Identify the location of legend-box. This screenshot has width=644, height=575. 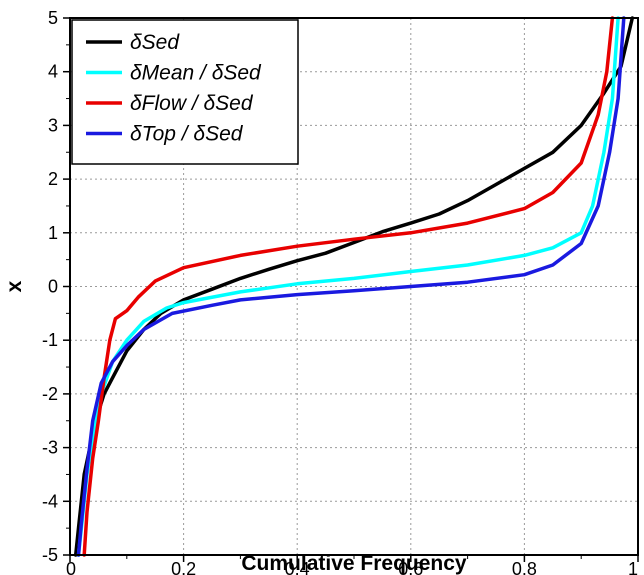
(185, 92).